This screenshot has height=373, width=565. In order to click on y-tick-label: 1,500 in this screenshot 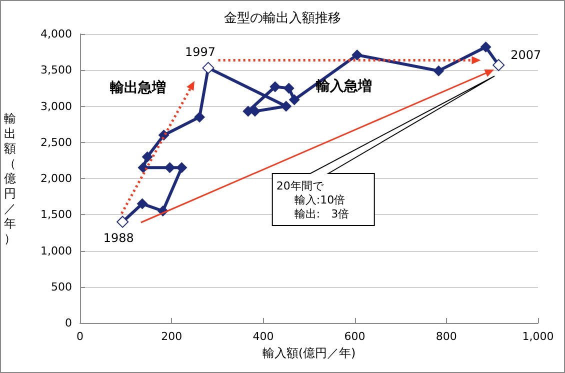, I will do `click(56, 215)`.